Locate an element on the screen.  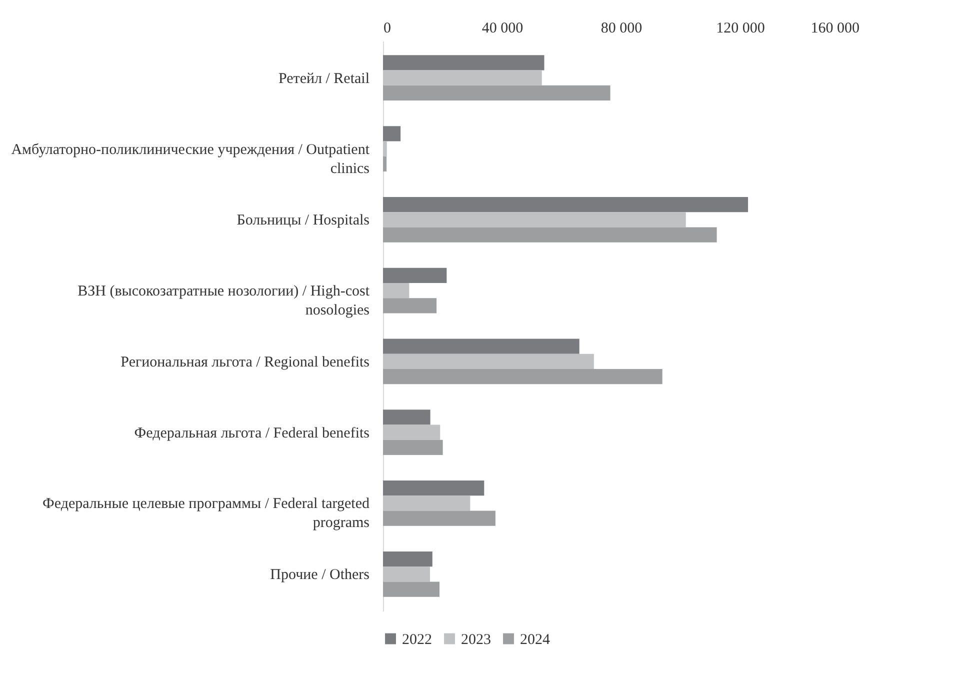
y-tick-label: Федеральная льгота / Federal benefits is located at coordinates (252, 433).